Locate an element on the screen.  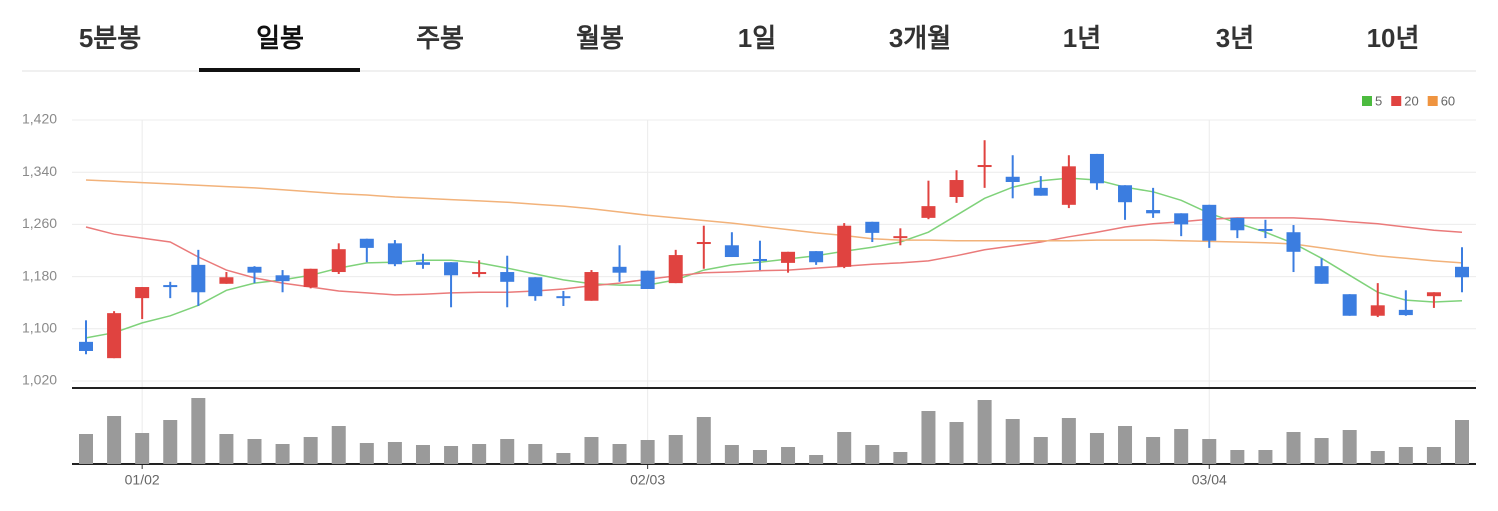
legend-label: 20 is located at coordinates (1411, 100).